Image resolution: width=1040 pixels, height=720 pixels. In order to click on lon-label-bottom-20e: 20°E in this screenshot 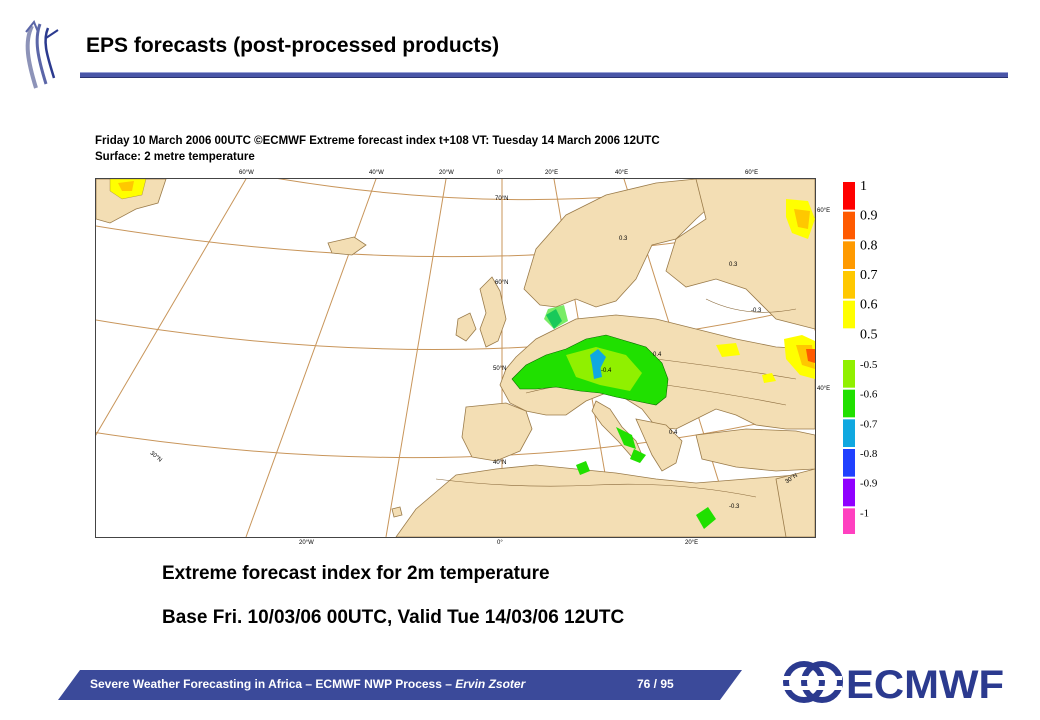, I will do `click(692, 543)`.